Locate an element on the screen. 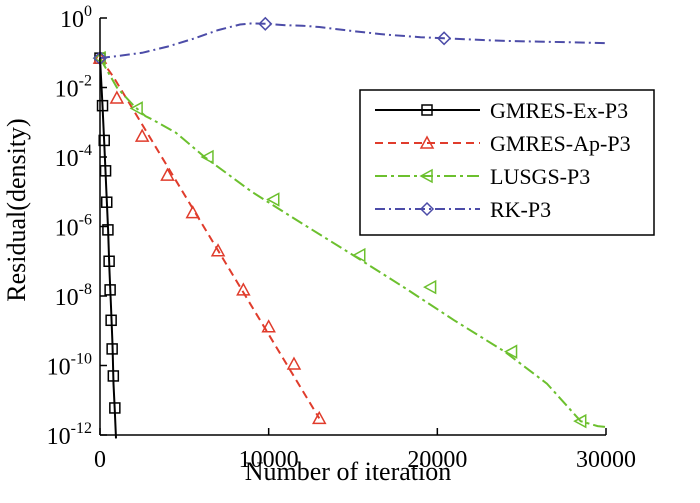 The width and height of the screenshot is (700, 503). y-tick-exponent: -8 is located at coordinates (85, 289).